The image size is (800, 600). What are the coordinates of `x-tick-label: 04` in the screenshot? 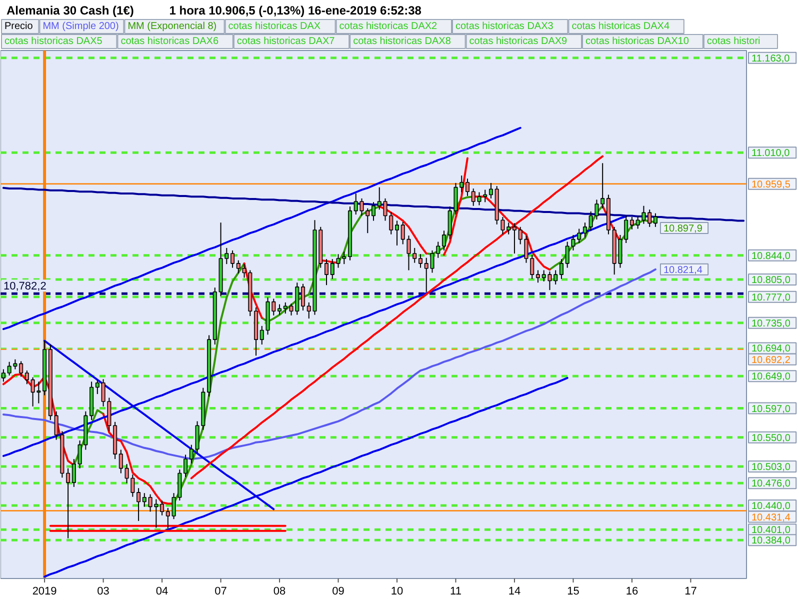 It's located at (162, 592).